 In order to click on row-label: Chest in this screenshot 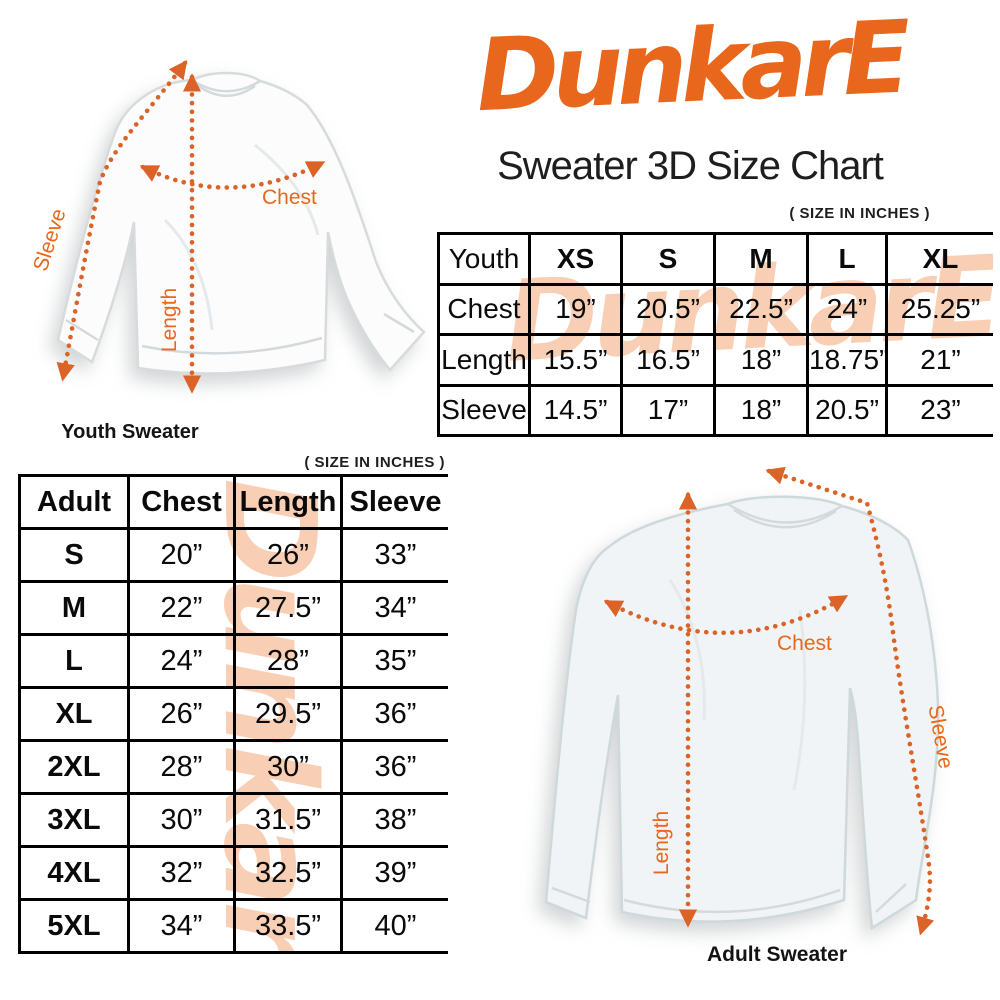, I will do `click(484, 309)`.